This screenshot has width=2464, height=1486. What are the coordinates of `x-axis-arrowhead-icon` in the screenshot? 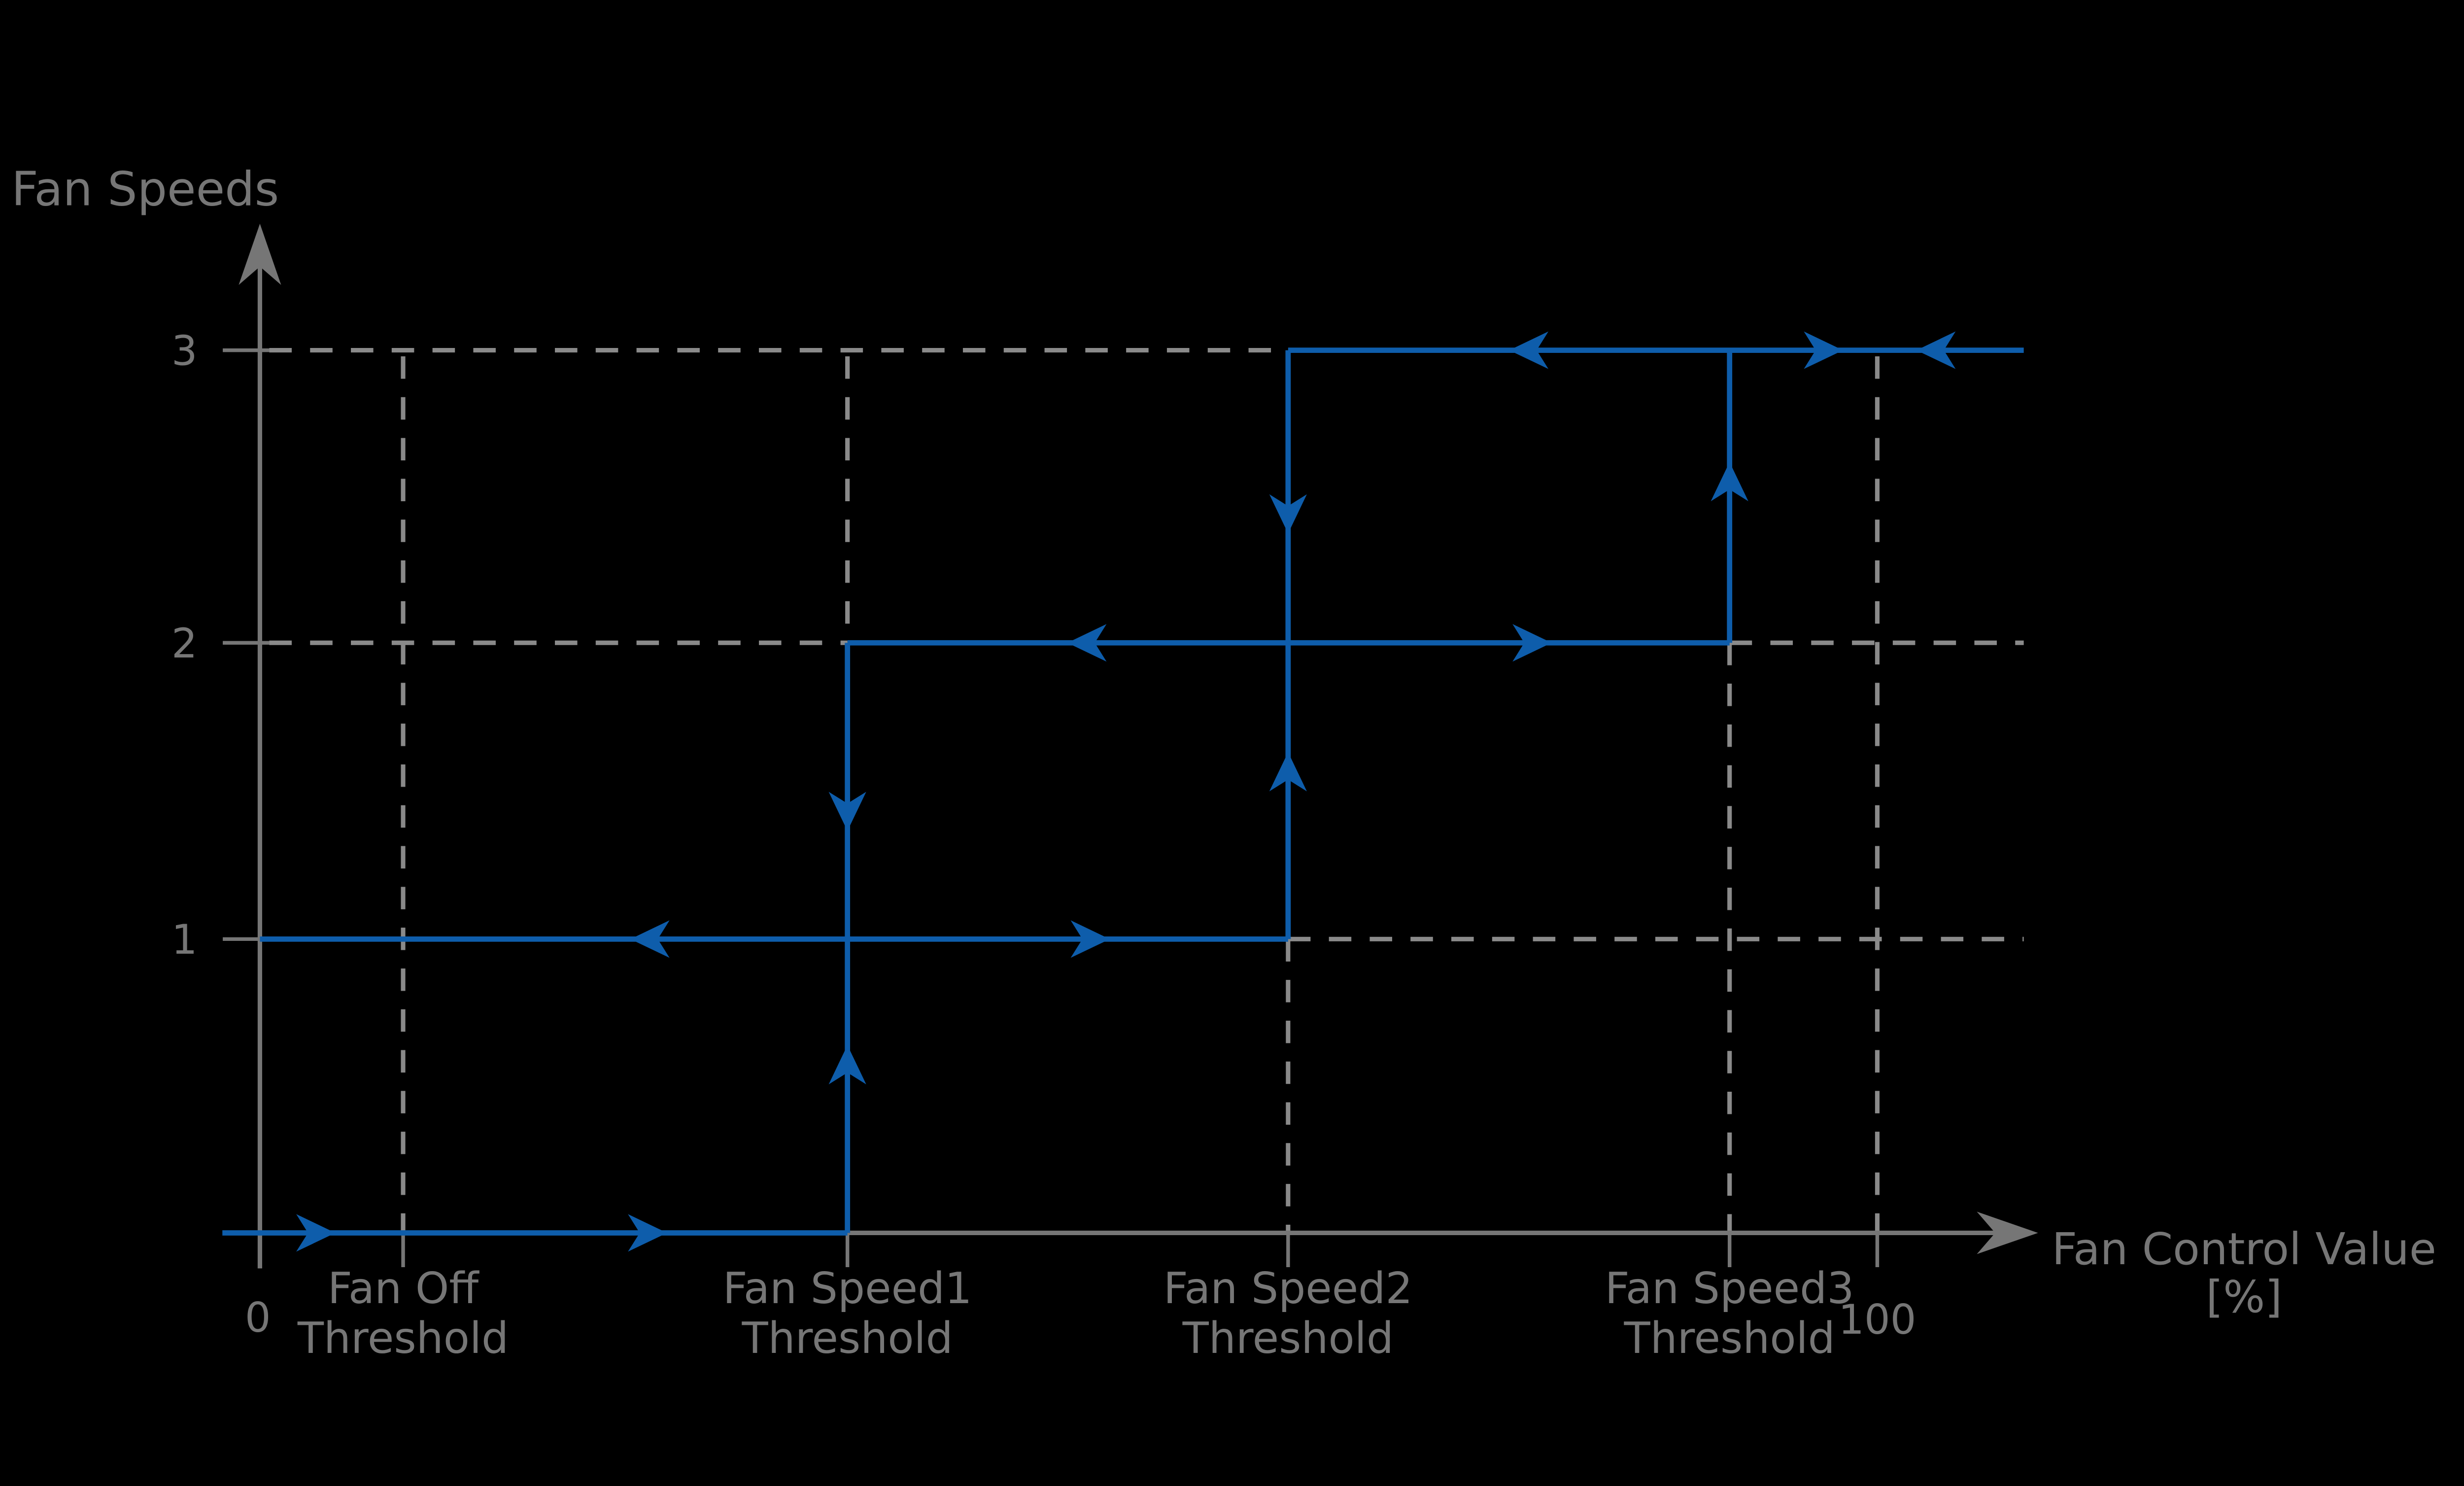 It's located at (2007, 1232).